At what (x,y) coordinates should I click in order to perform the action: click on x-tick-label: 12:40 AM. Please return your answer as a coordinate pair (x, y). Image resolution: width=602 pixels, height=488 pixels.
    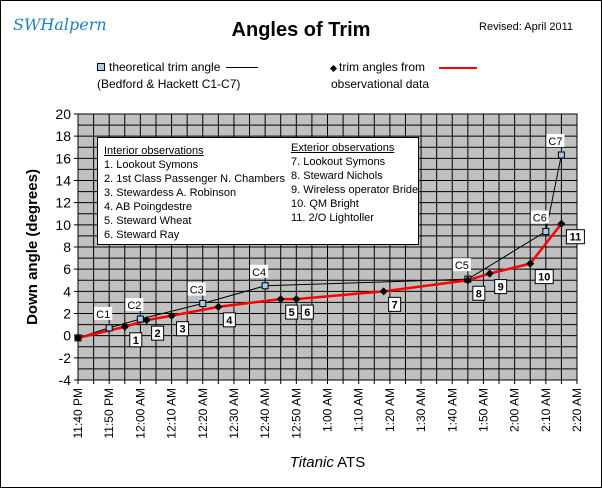
    Looking at the image, I should click on (265, 413).